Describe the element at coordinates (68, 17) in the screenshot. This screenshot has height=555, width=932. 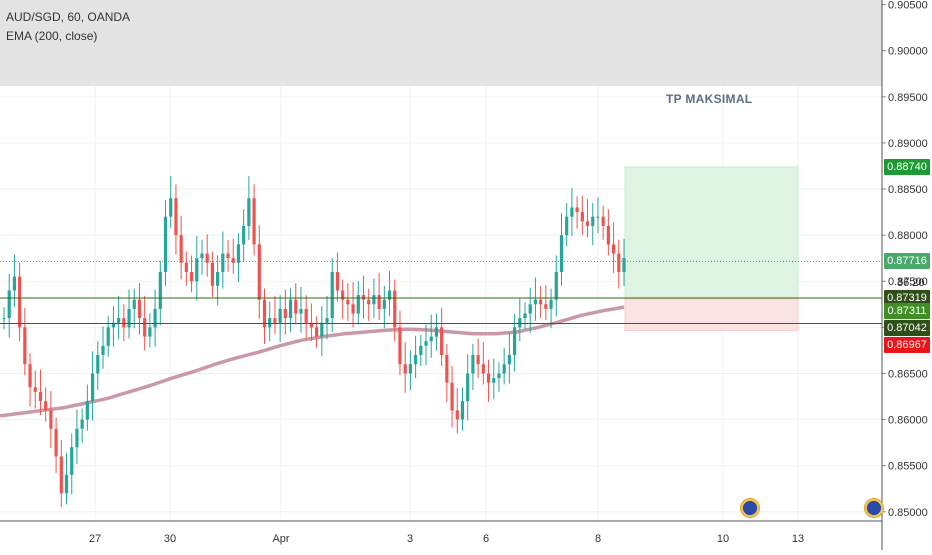
I see `symbol-title: AUD/SGD, 60, OANDA` at that location.